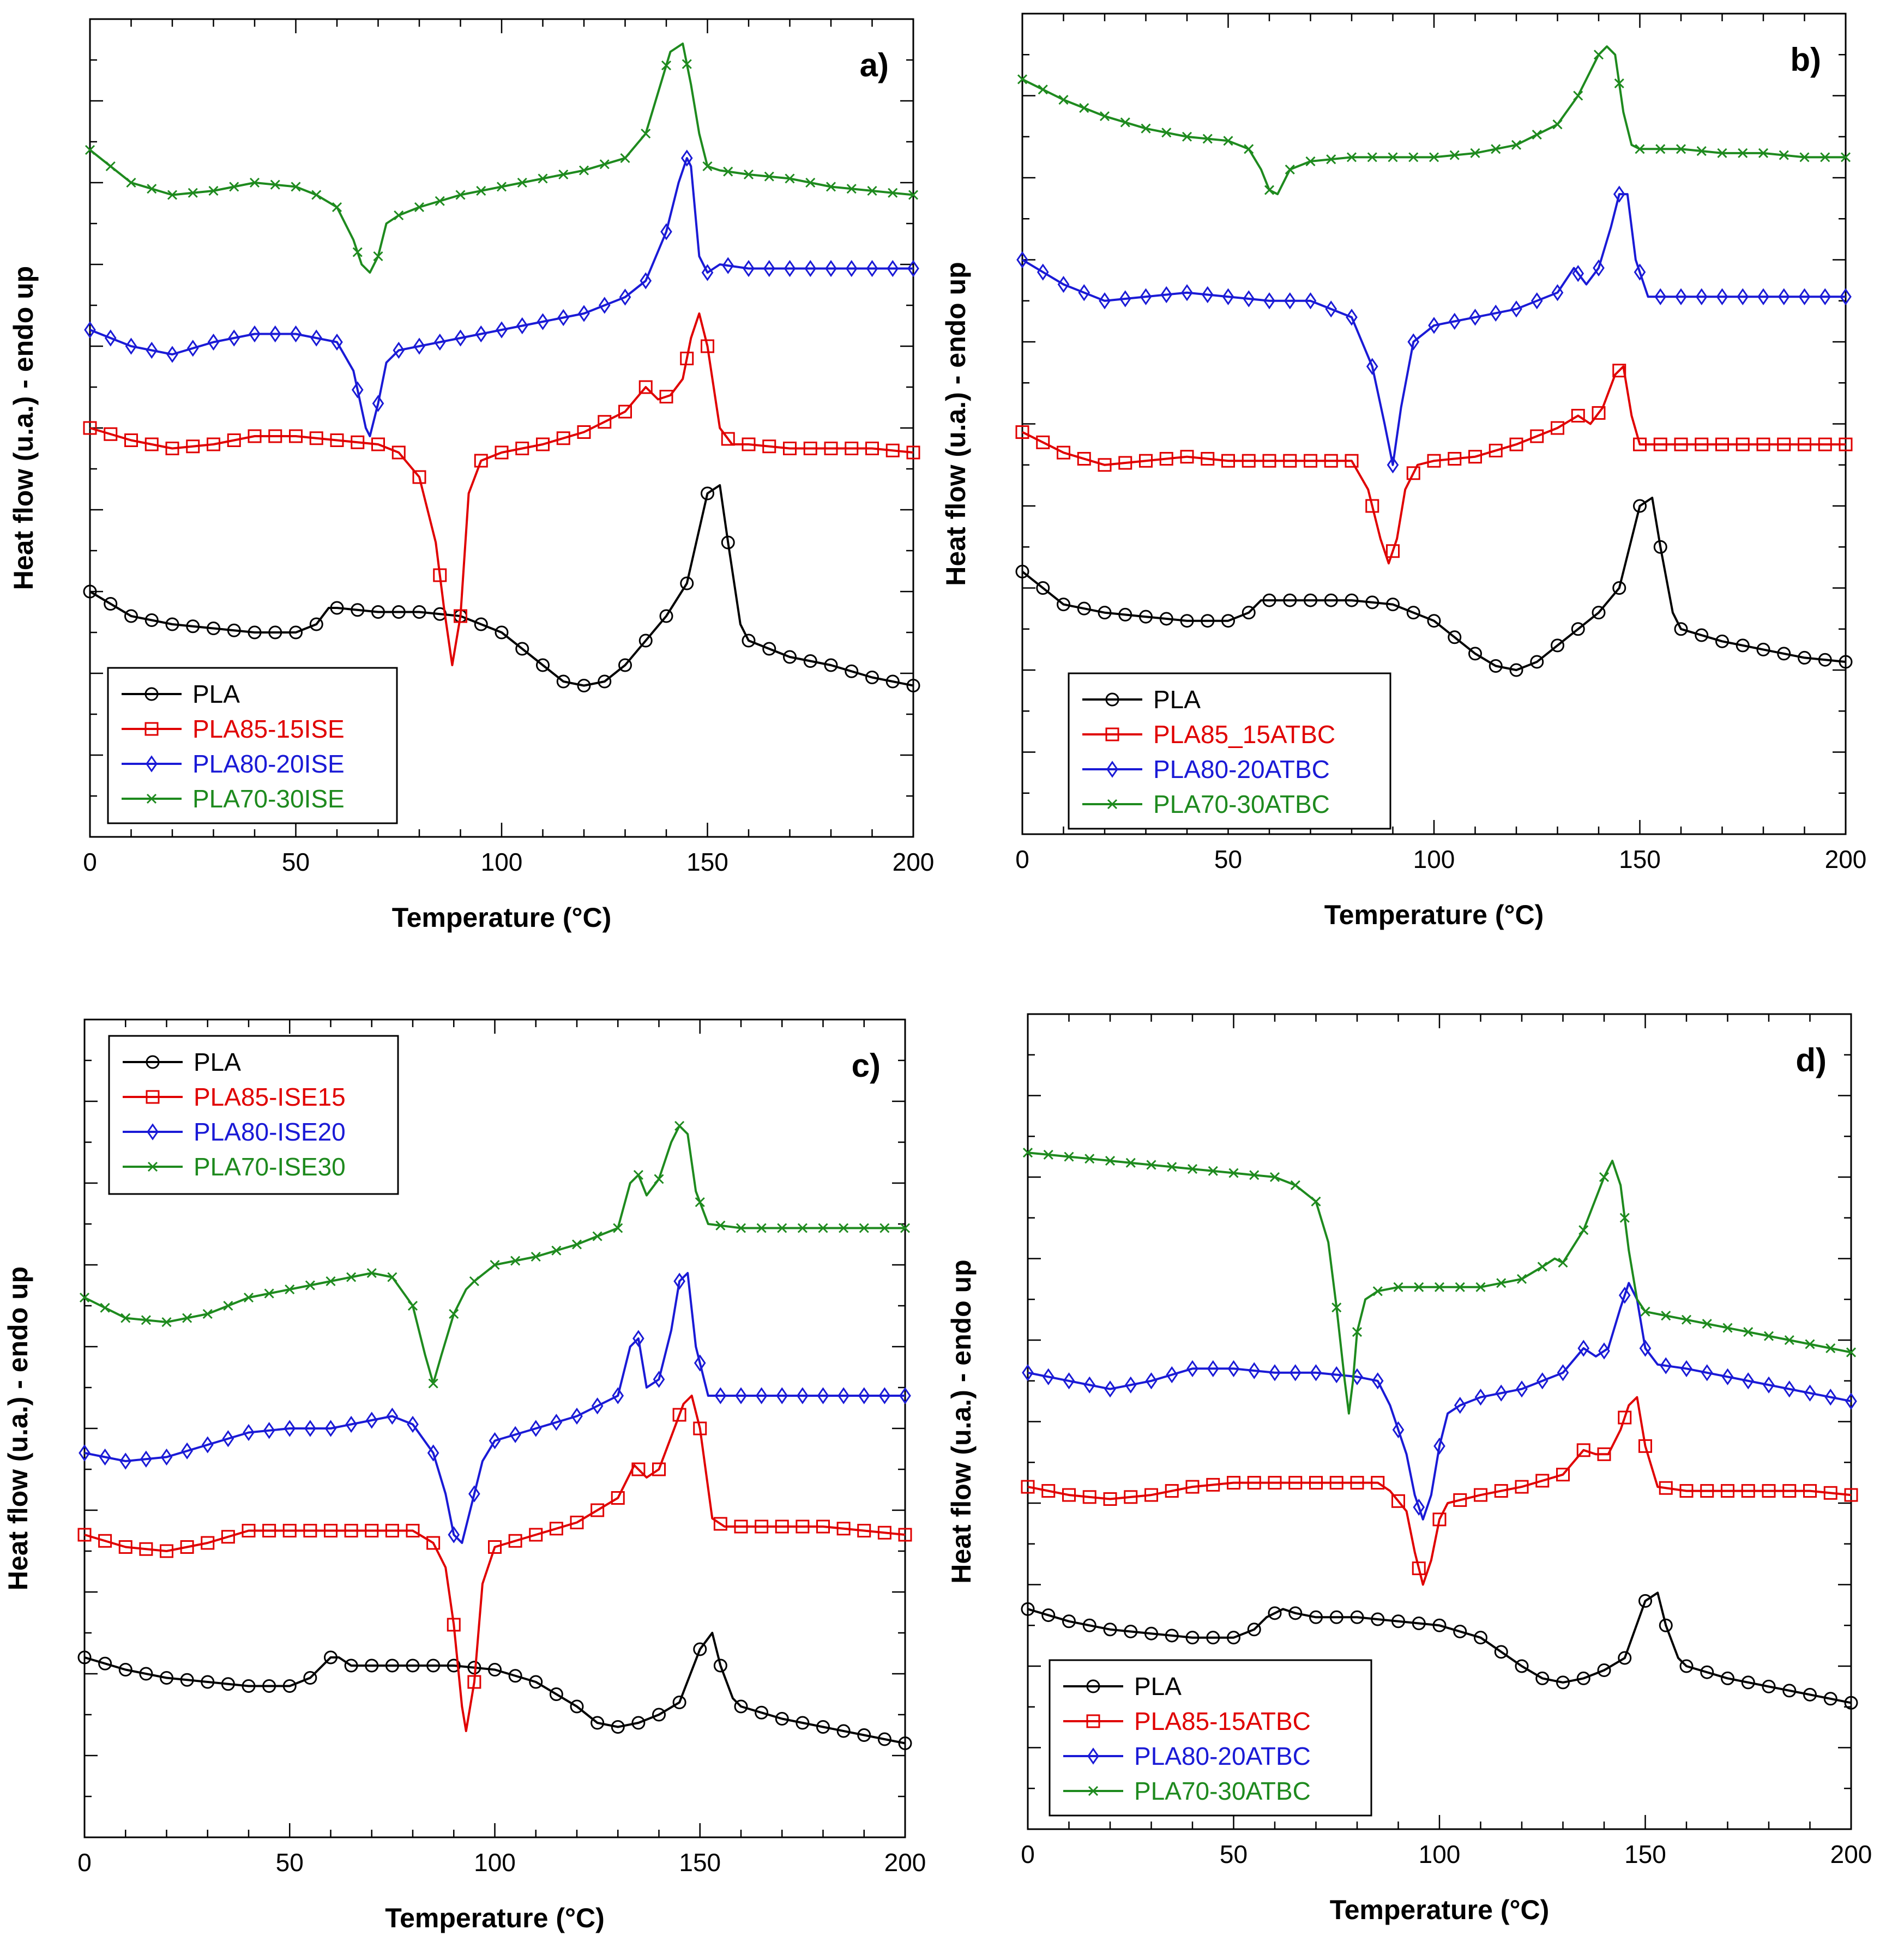 The height and width of the screenshot is (1960, 1892). I want to click on legend: PLA PLA85-15ATBC PLA80-20ATBC PLA70-30ATBC, so click(1210, 1738).